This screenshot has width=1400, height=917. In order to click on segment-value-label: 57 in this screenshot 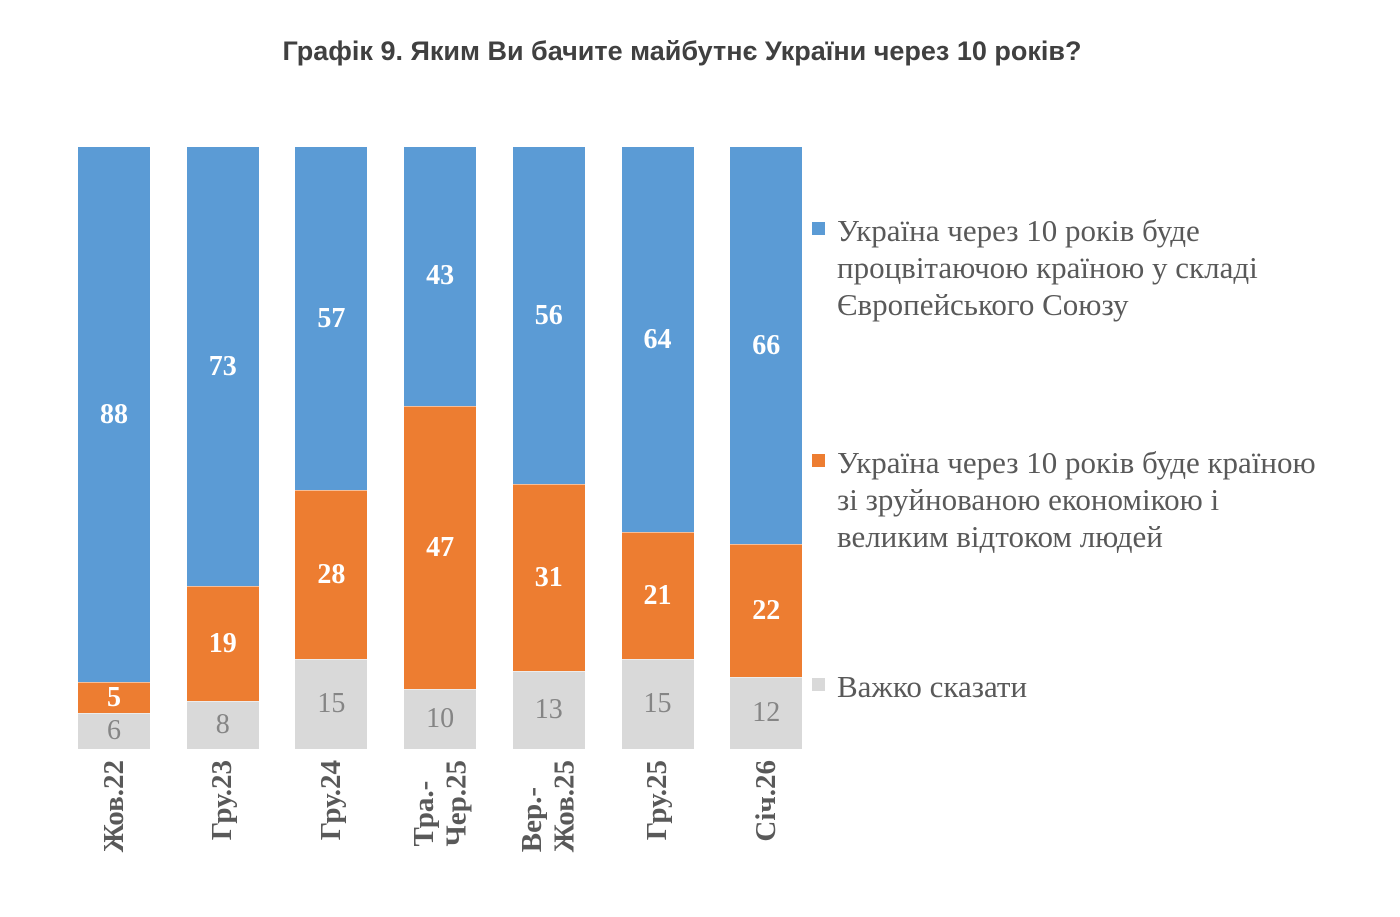, I will do `click(331, 318)`.